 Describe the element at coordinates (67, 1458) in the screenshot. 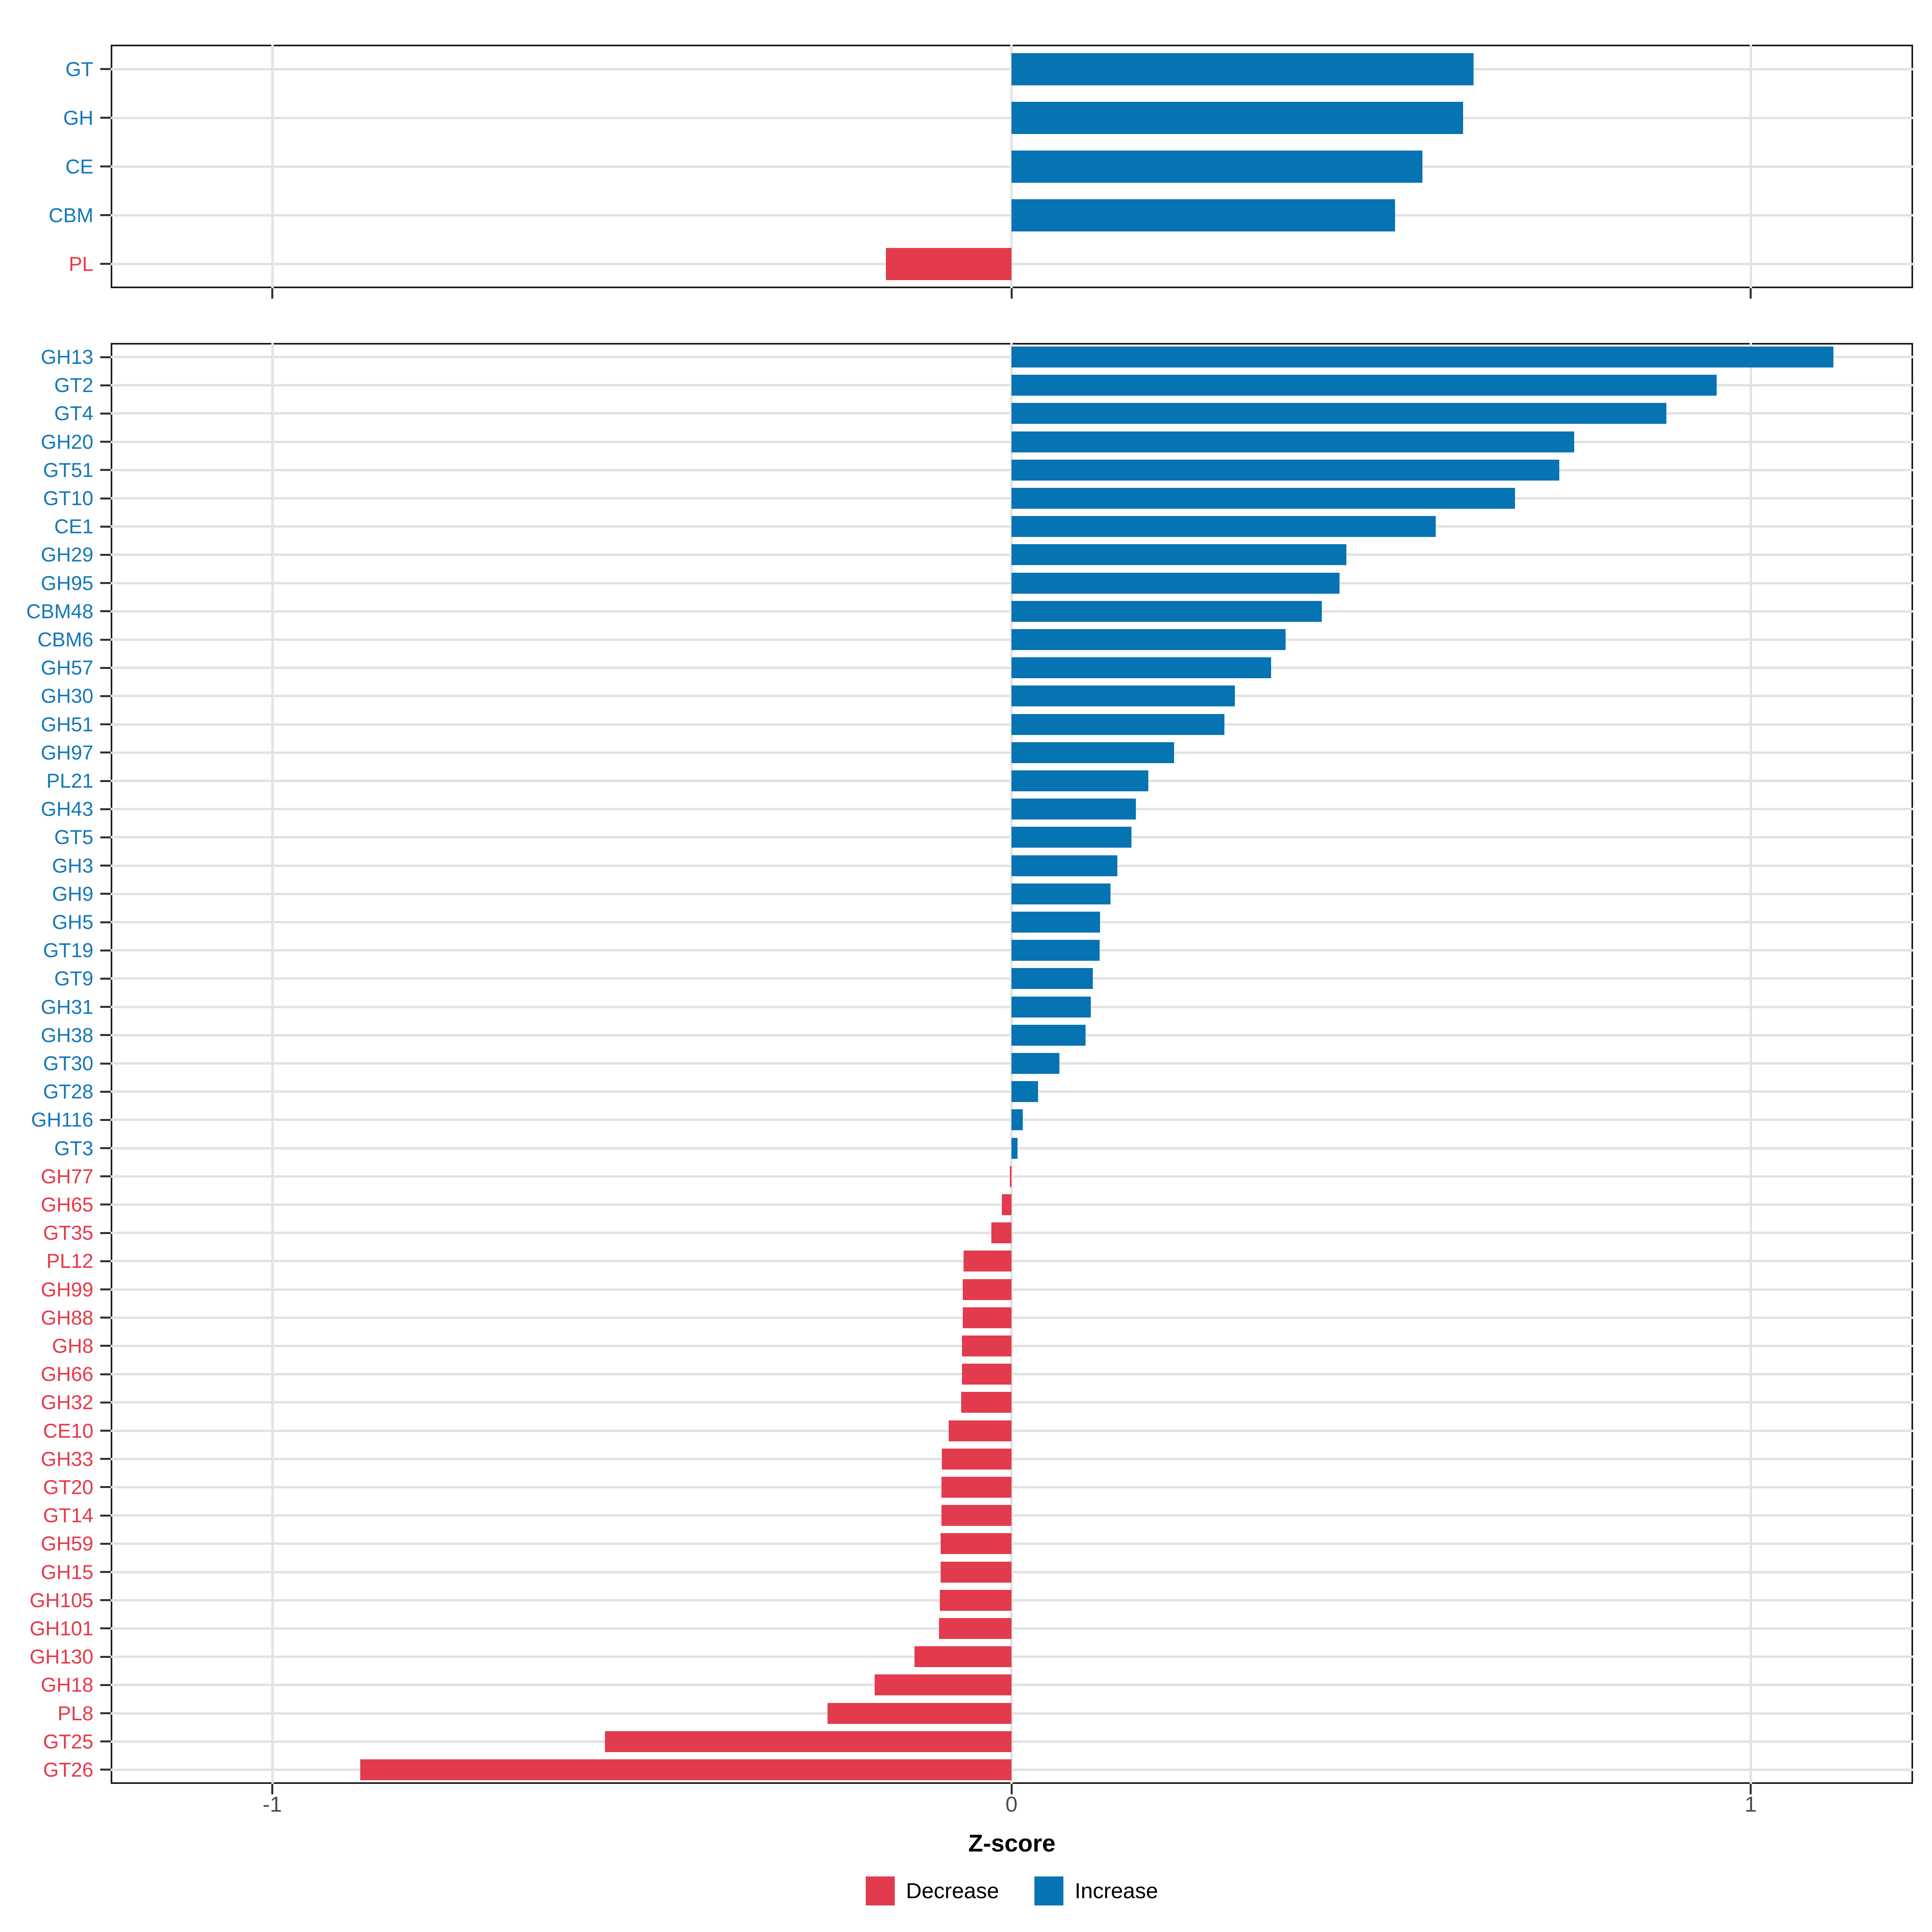

I see `row-label-GH33: GH33` at that location.